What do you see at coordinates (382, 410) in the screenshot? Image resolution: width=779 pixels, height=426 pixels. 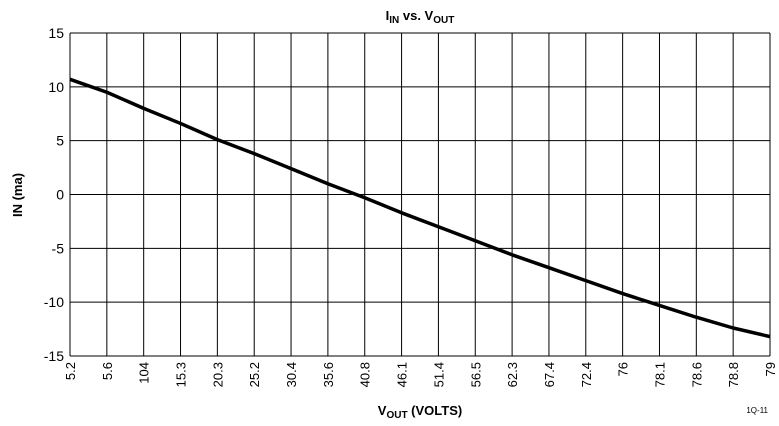 I see `x-label-part: V` at bounding box center [382, 410].